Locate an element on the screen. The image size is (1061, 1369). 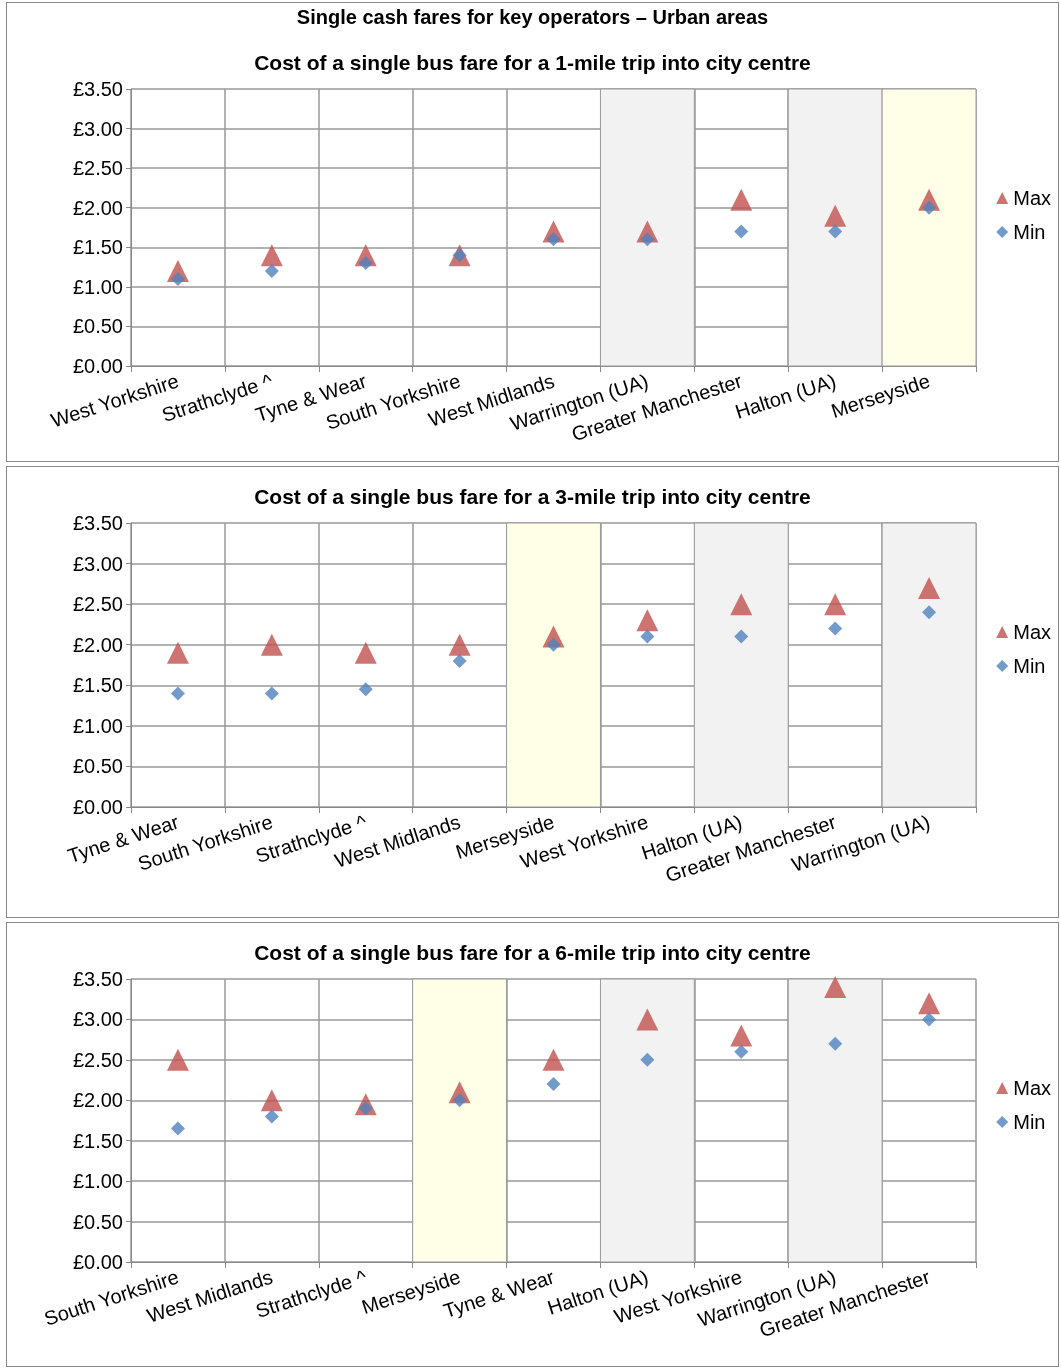
chart-title: Cost of a single bus fare for a 3-mile trip into city centre is located at coordinates (532, 496).